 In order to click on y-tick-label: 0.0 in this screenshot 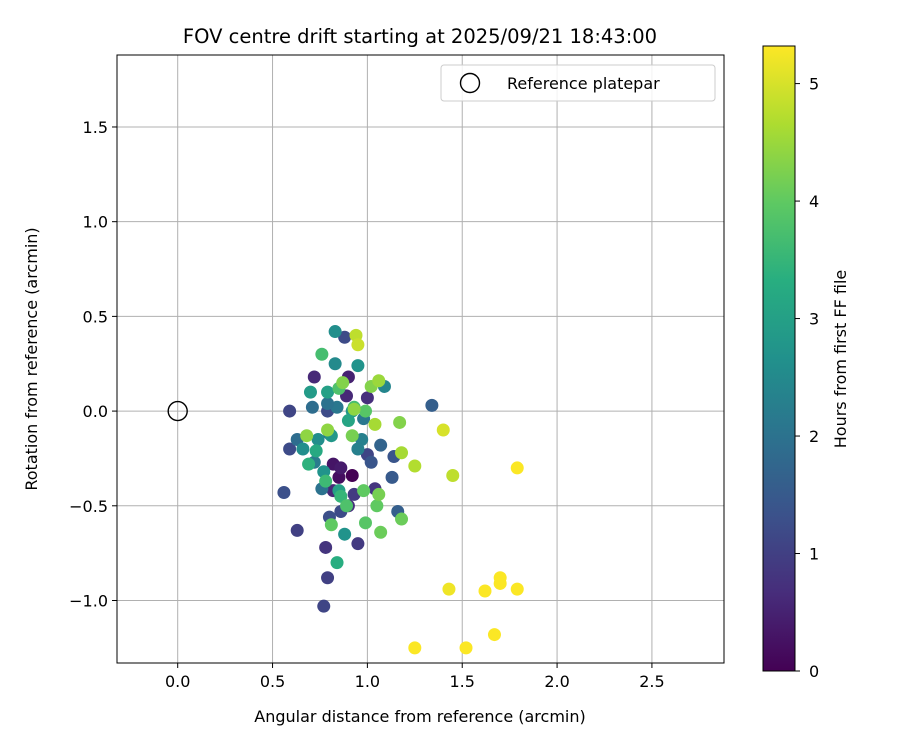, I will do `click(95, 411)`.